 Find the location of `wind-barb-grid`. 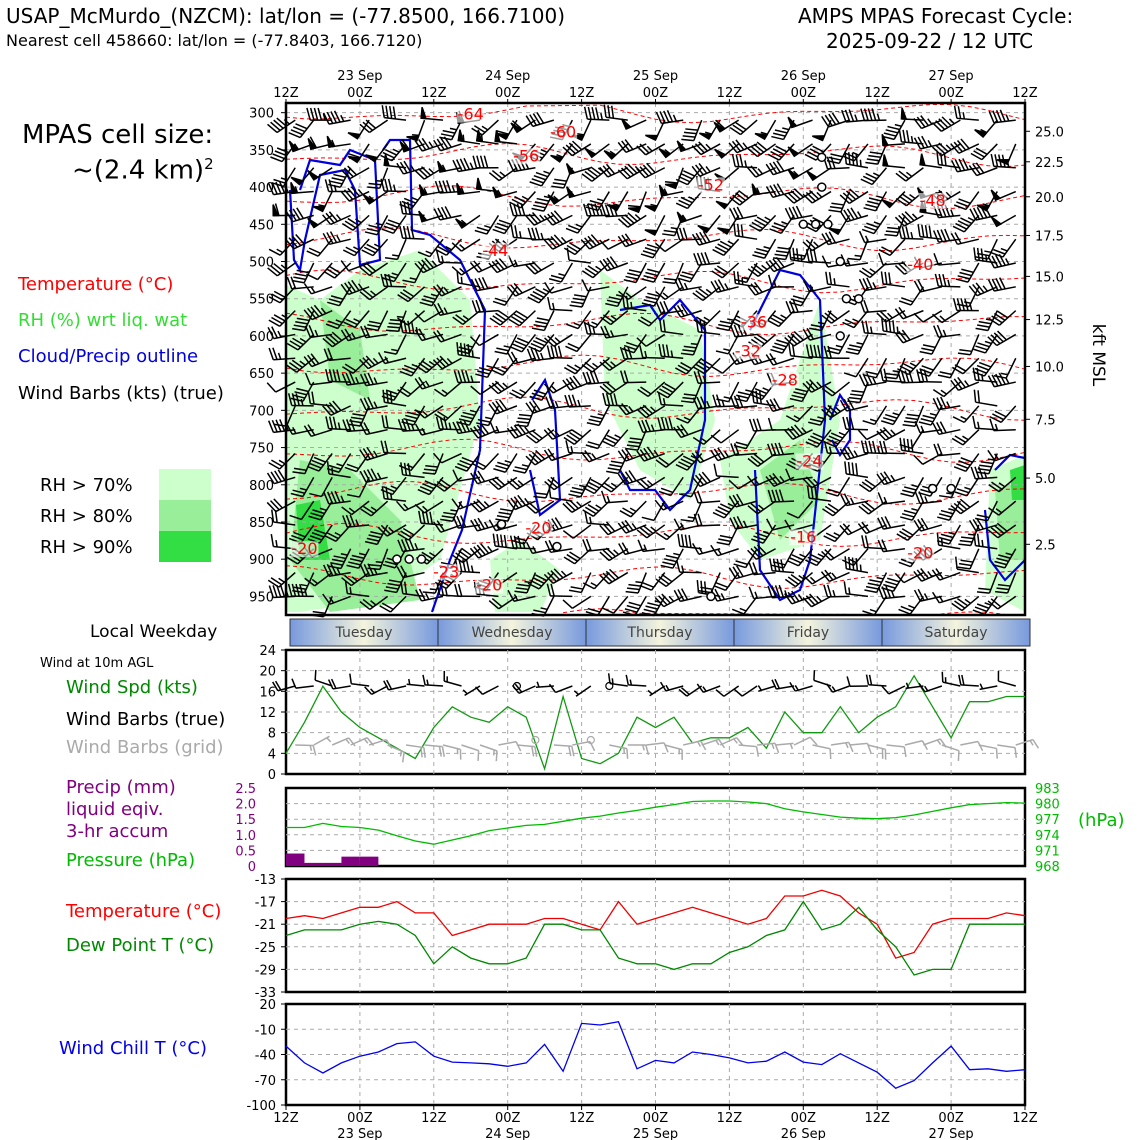

wind-barb-grid is located at coordinates (822, 752).